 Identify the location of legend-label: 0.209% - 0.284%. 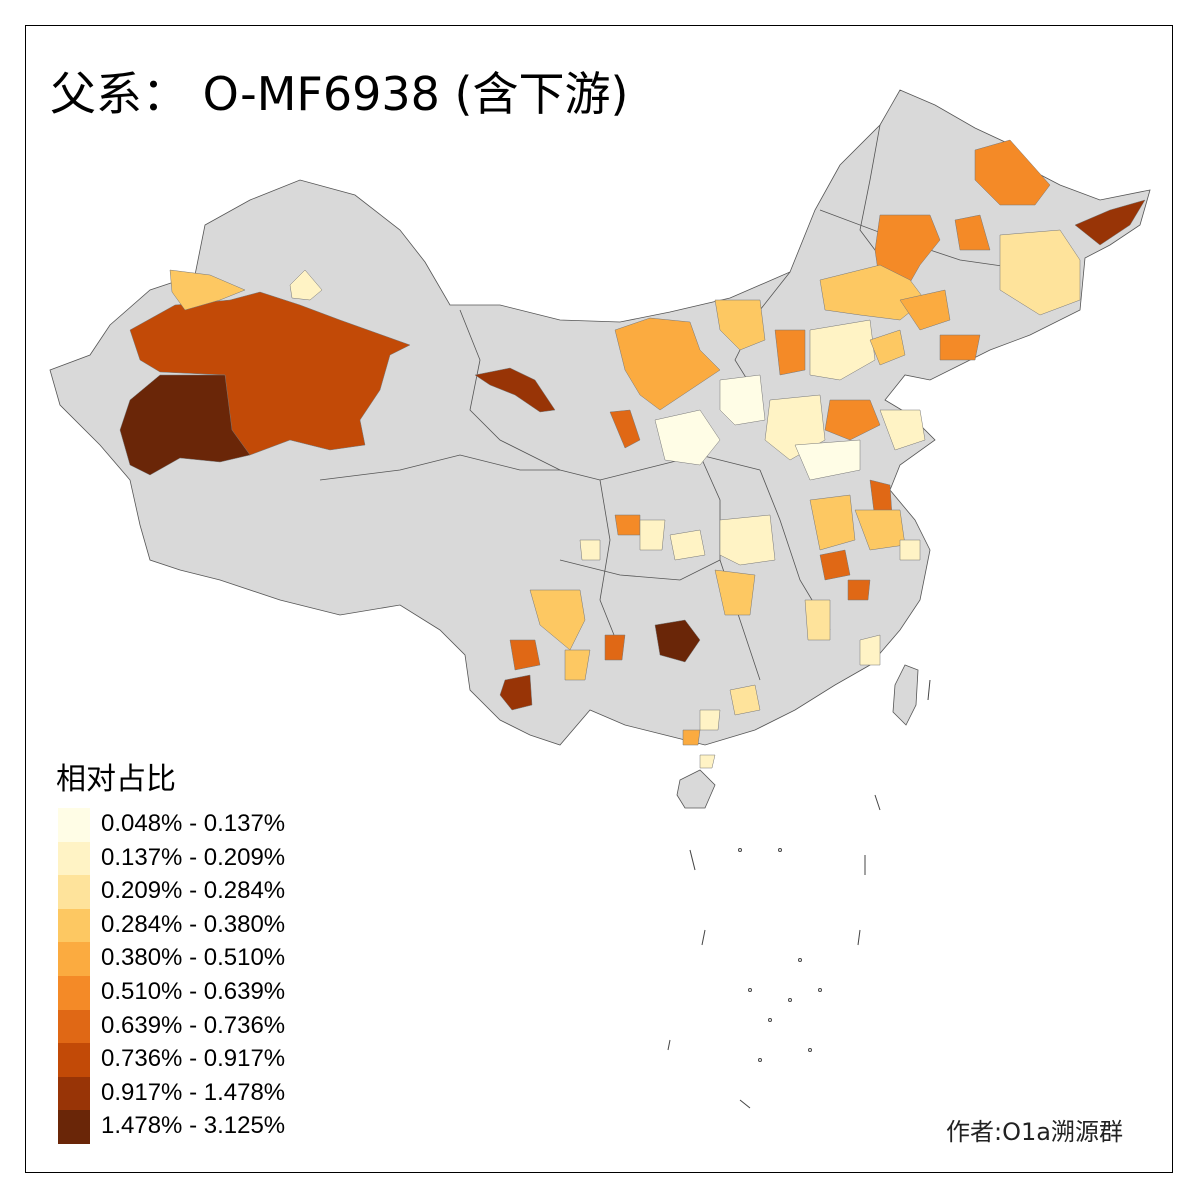
(193, 891).